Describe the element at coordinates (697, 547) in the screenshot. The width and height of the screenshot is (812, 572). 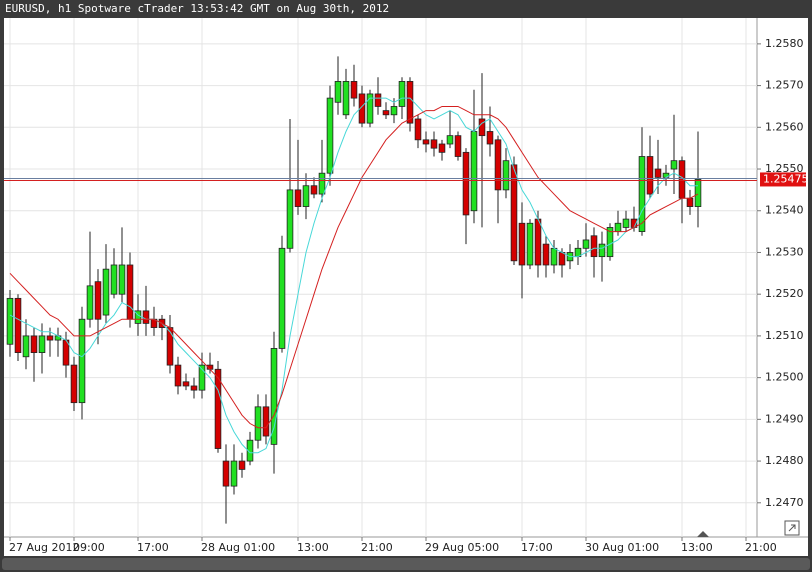
I see `x-tick-label: 13:00` at that location.